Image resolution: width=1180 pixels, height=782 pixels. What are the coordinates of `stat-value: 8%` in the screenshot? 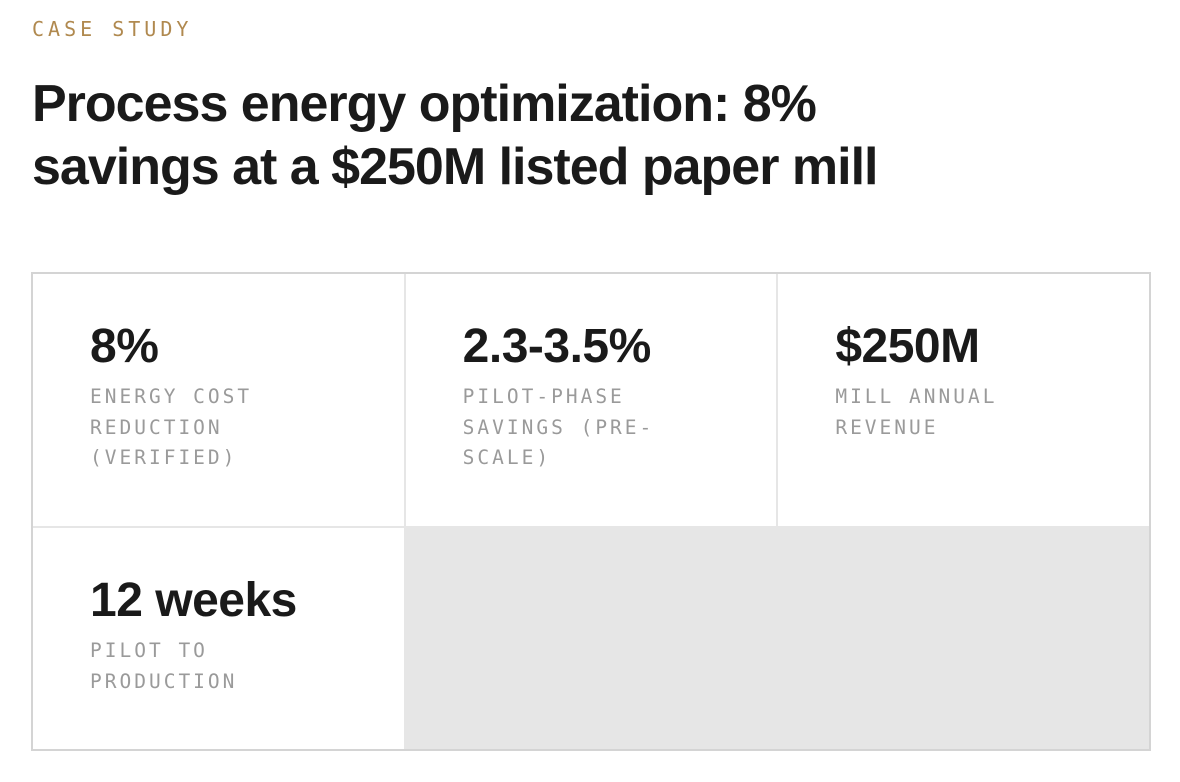 It's located at (124, 346).